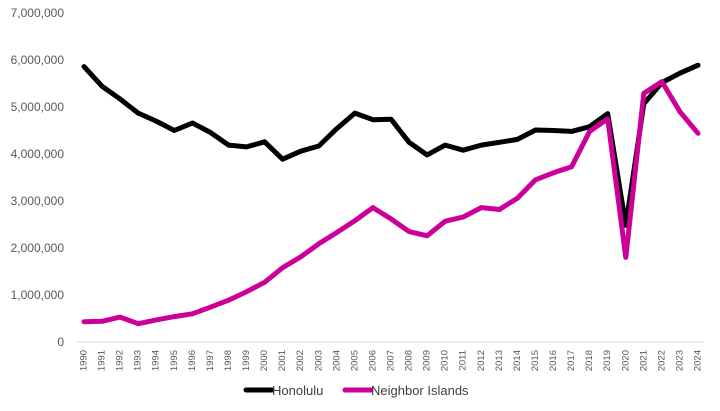 The image size is (720, 411). What do you see at coordinates (318, 360) in the screenshot?
I see `x-tick-label: 2003` at bounding box center [318, 360].